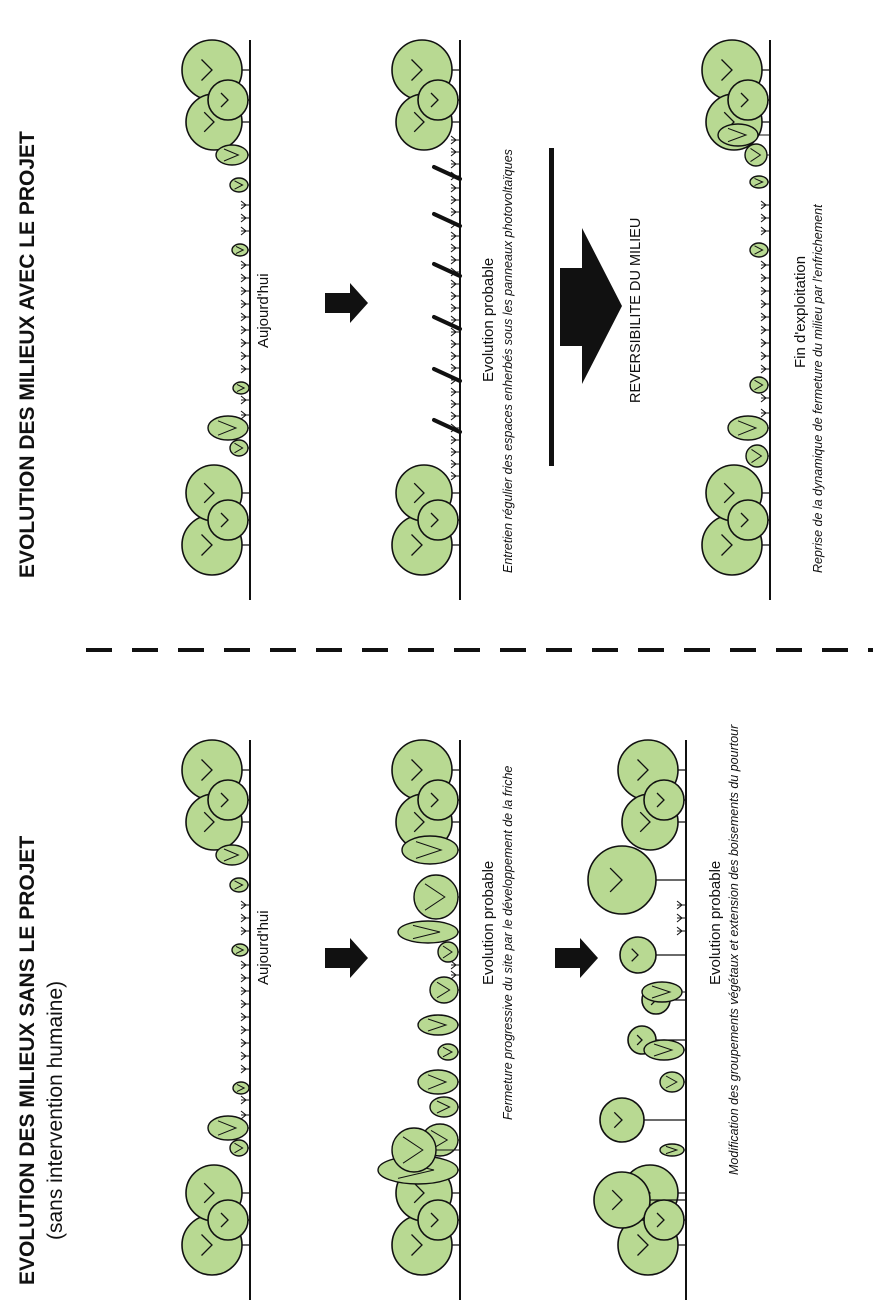  Describe the element at coordinates (216, 1019) in the screenshot. I see `left-stage-1-scene` at that location.